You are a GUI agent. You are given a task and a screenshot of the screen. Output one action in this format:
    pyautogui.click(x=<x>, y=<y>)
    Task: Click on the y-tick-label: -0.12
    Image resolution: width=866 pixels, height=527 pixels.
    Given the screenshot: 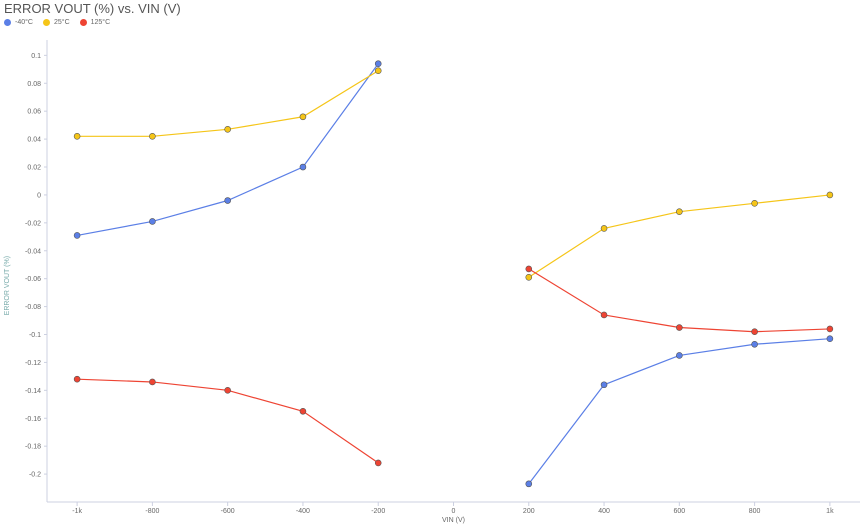 What is the action you would take?
    pyautogui.click(x=33, y=363)
    